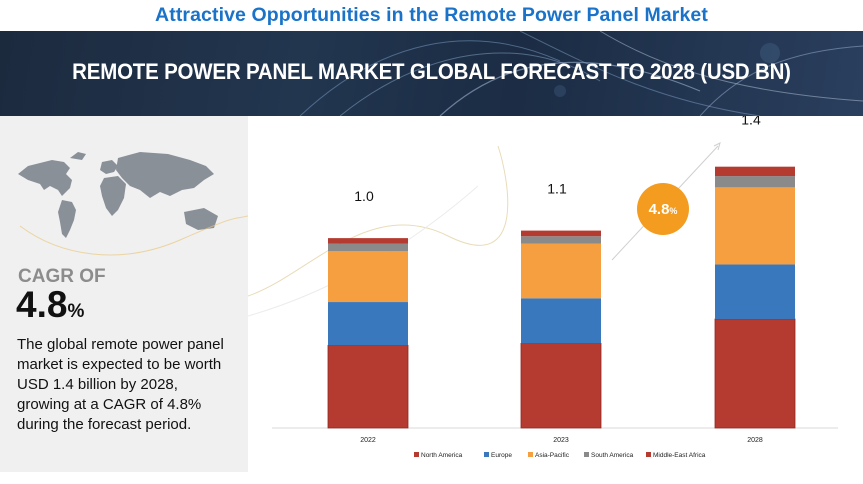  What do you see at coordinates (679, 455) in the screenshot?
I see `legend-label-middle-east-africa: Middle-East Africa` at bounding box center [679, 455].